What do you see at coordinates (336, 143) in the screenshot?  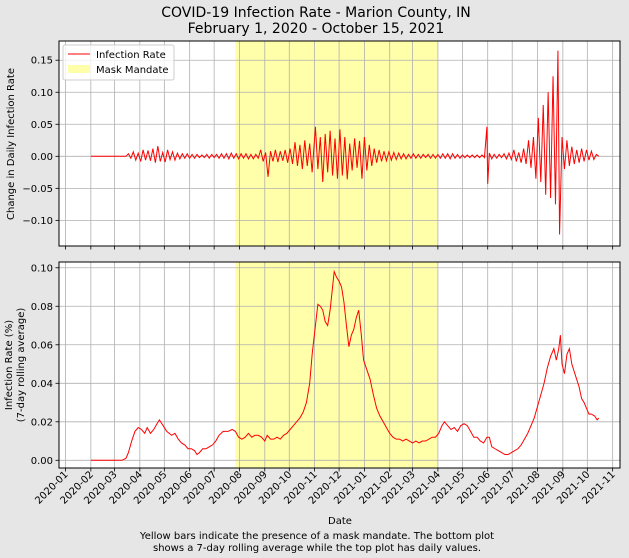 I see `top-mask-mandate-band` at bounding box center [336, 143].